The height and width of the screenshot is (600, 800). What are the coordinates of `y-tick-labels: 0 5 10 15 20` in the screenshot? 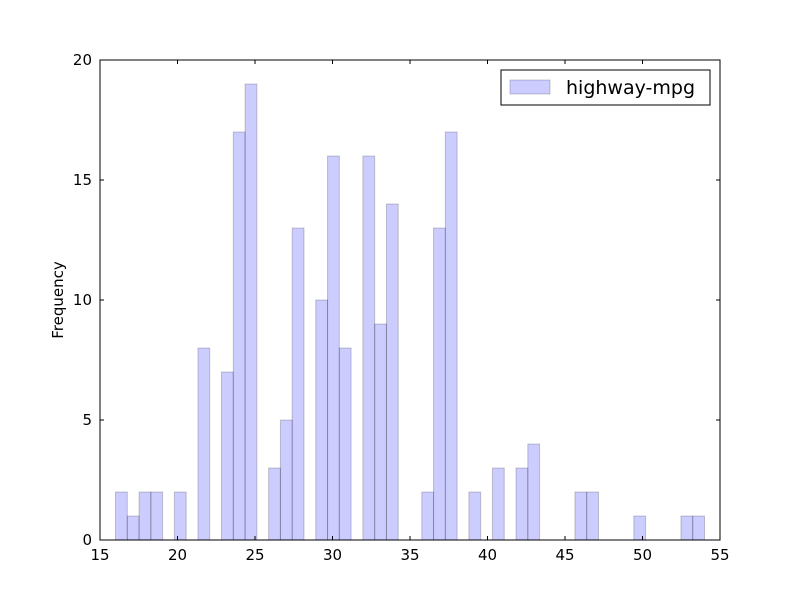 It's located at (82, 300).